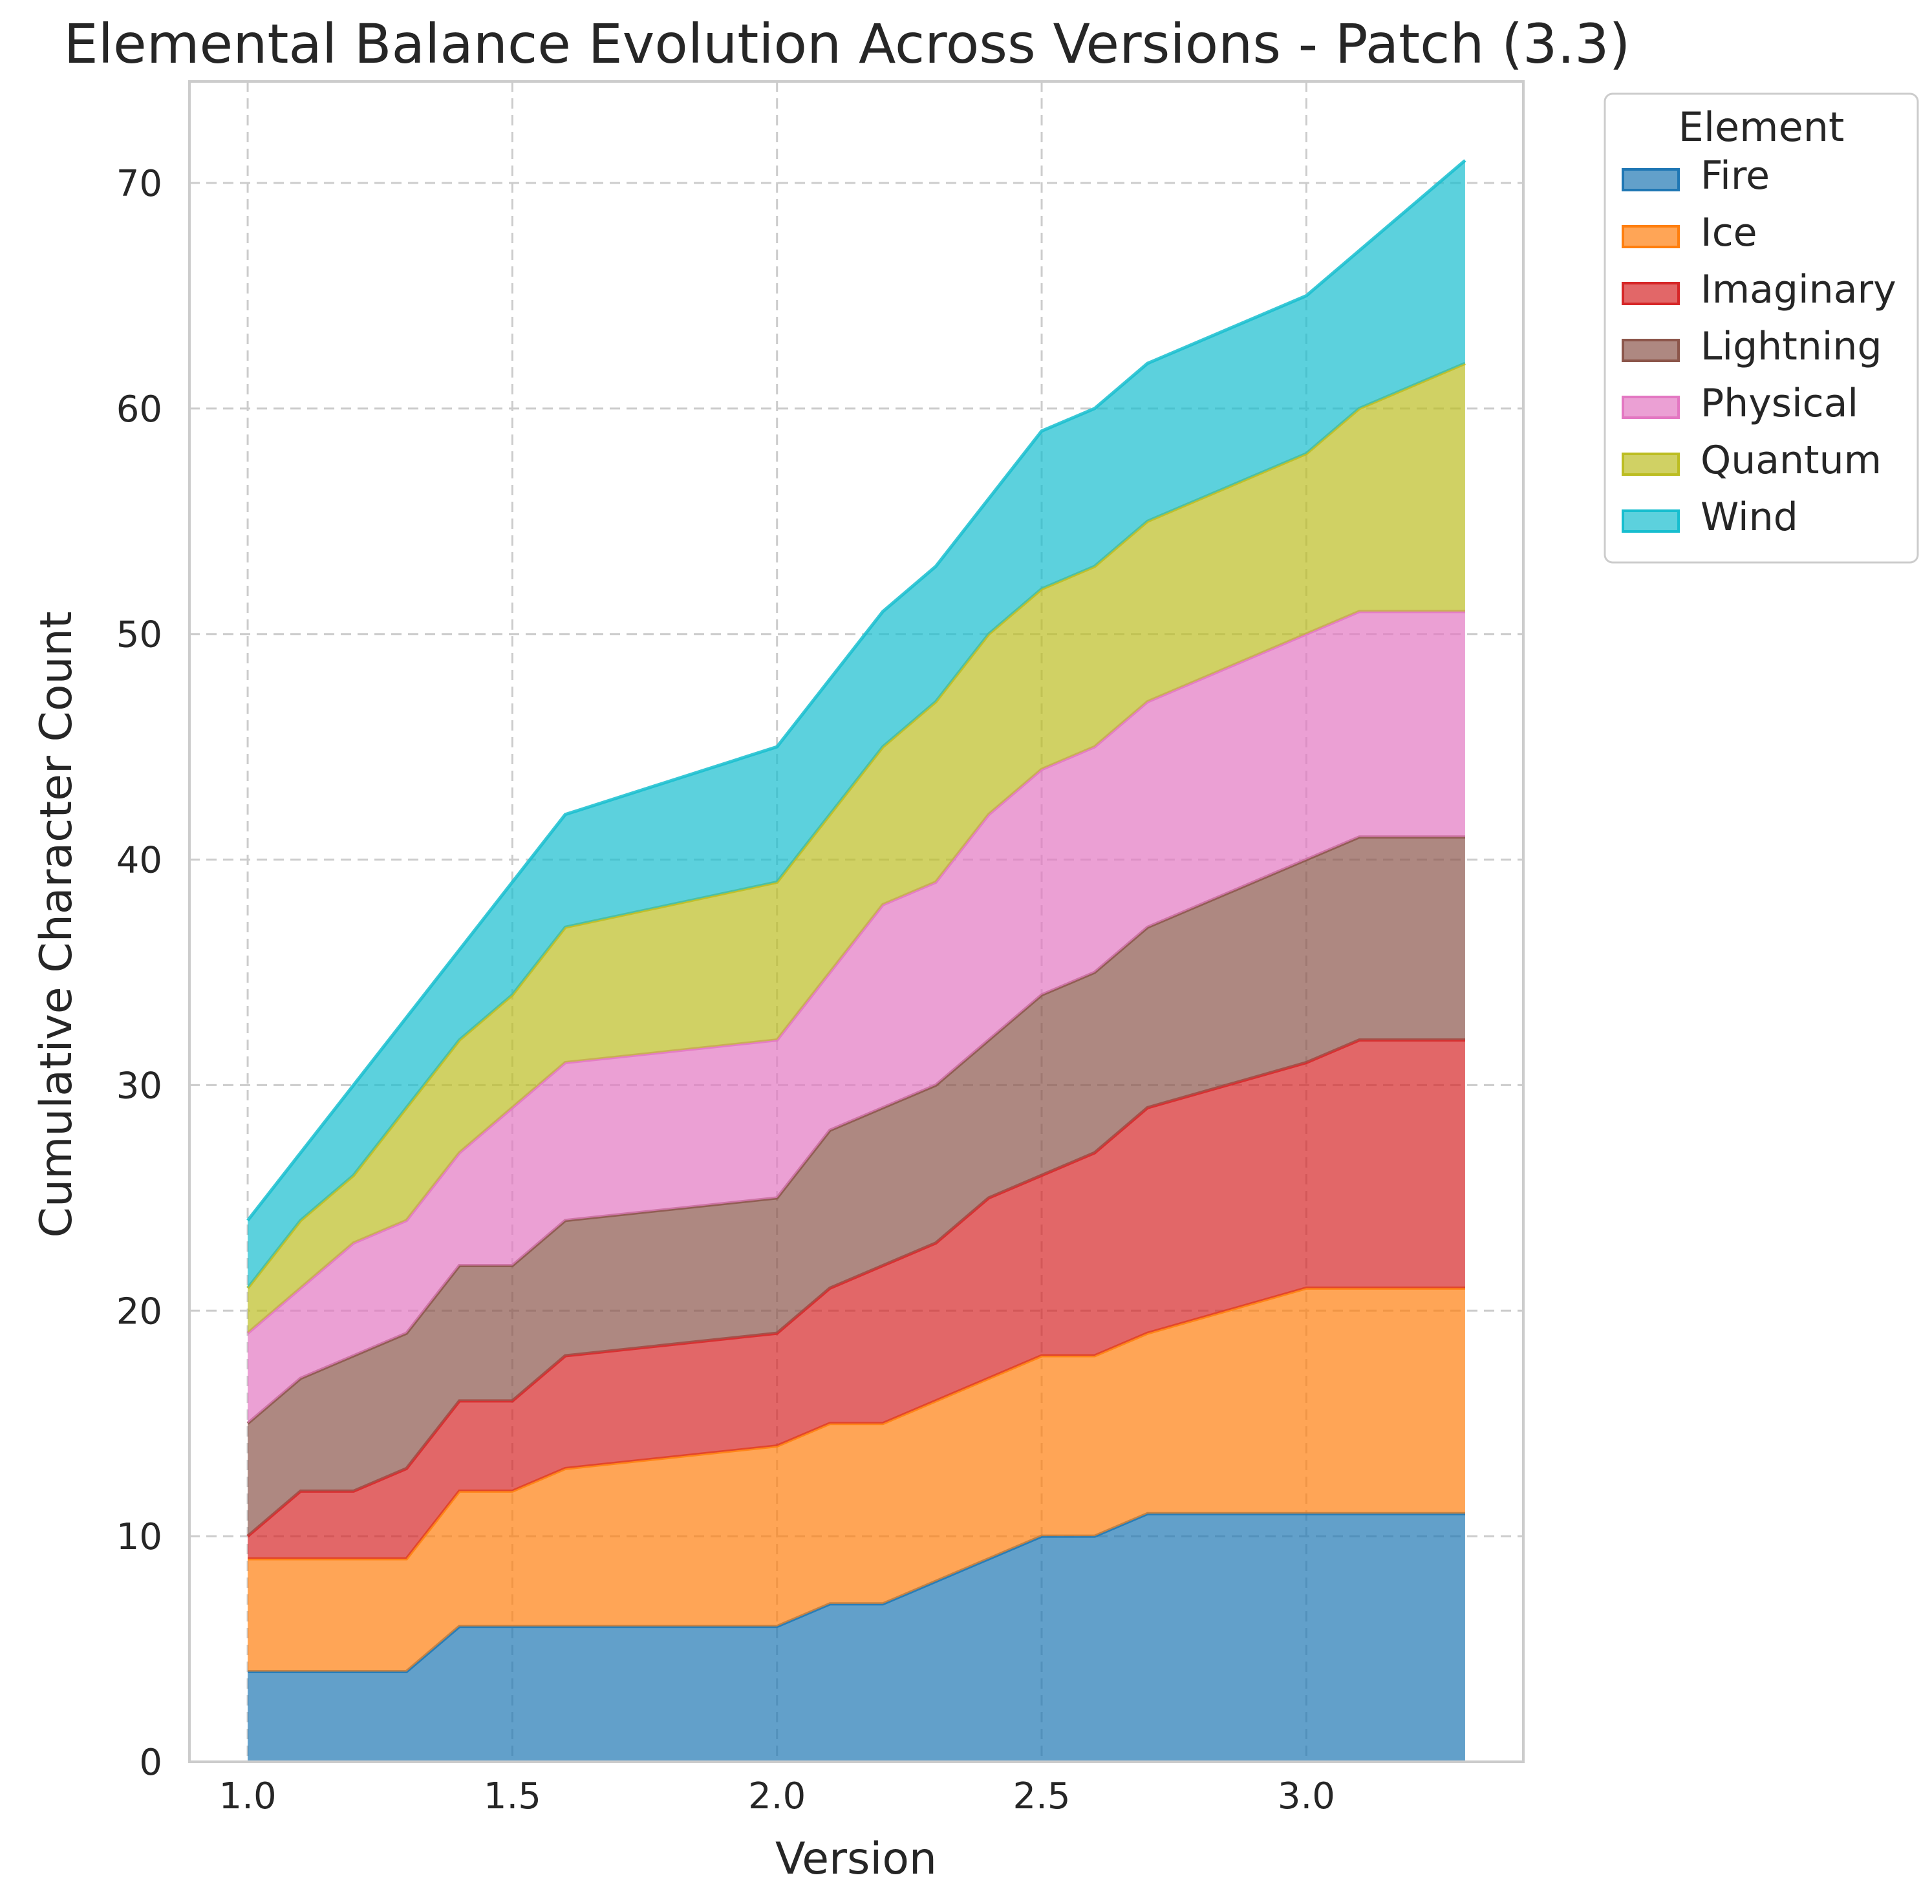  What do you see at coordinates (139, 184) in the screenshot?
I see `y-tick-label-70: 70` at bounding box center [139, 184].